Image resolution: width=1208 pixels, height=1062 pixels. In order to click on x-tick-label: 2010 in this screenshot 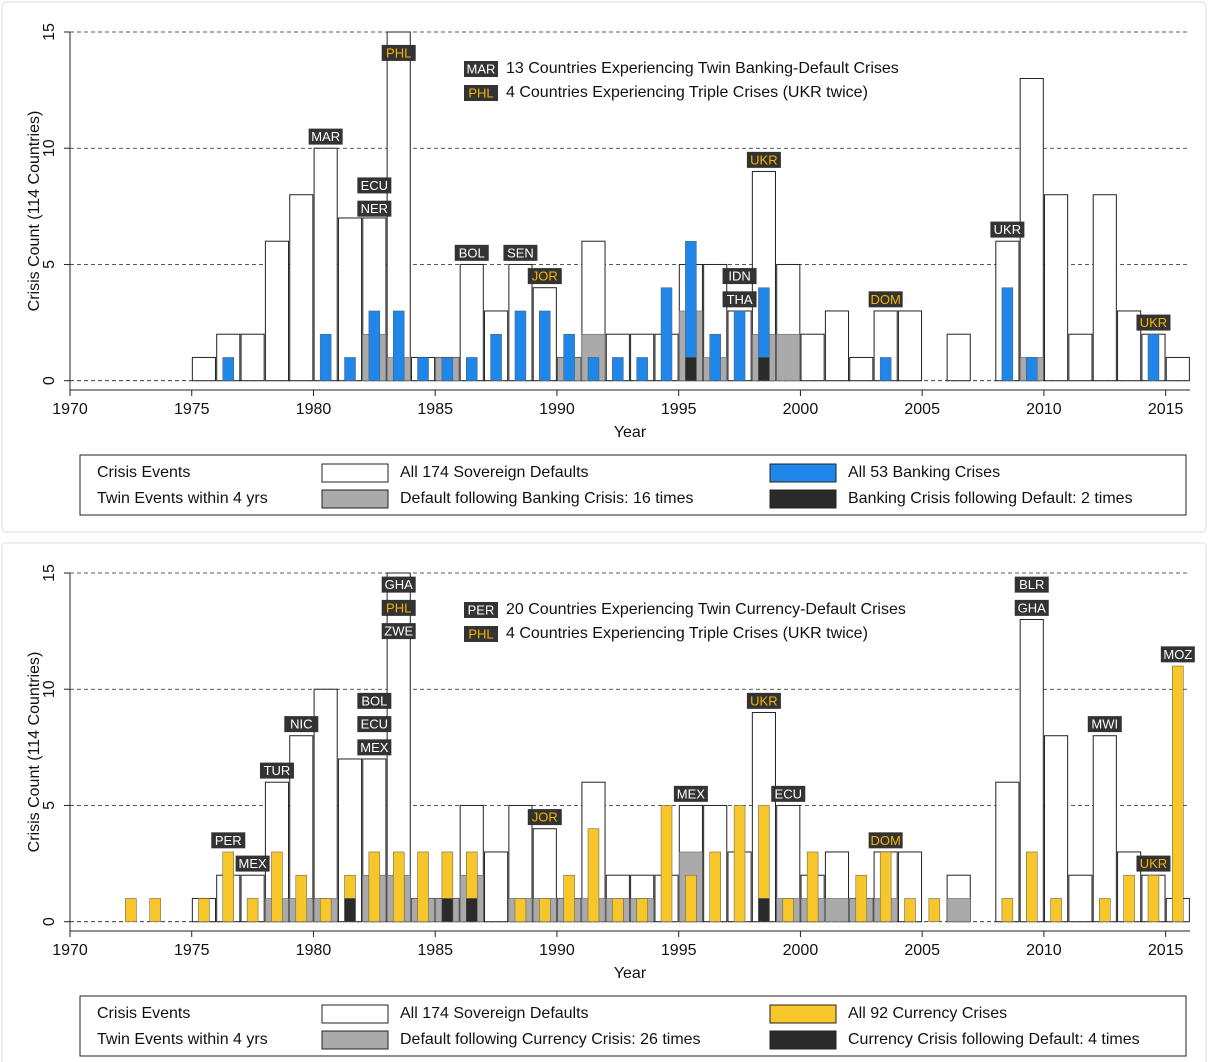, I will do `click(1044, 950)`.